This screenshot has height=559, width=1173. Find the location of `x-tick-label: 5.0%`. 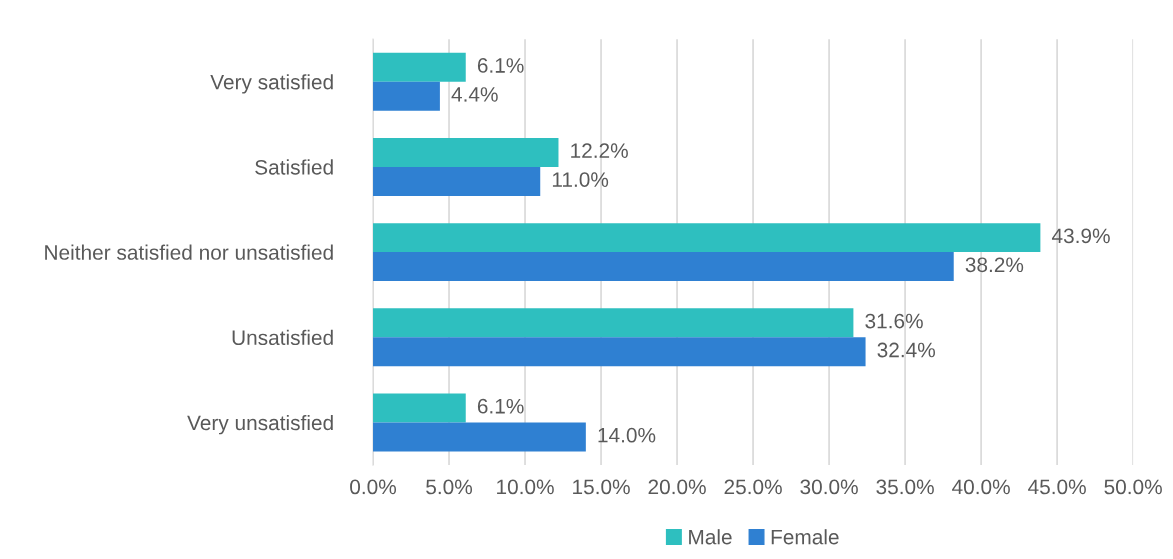

x-tick-label: 5.0% is located at coordinates (449, 487).